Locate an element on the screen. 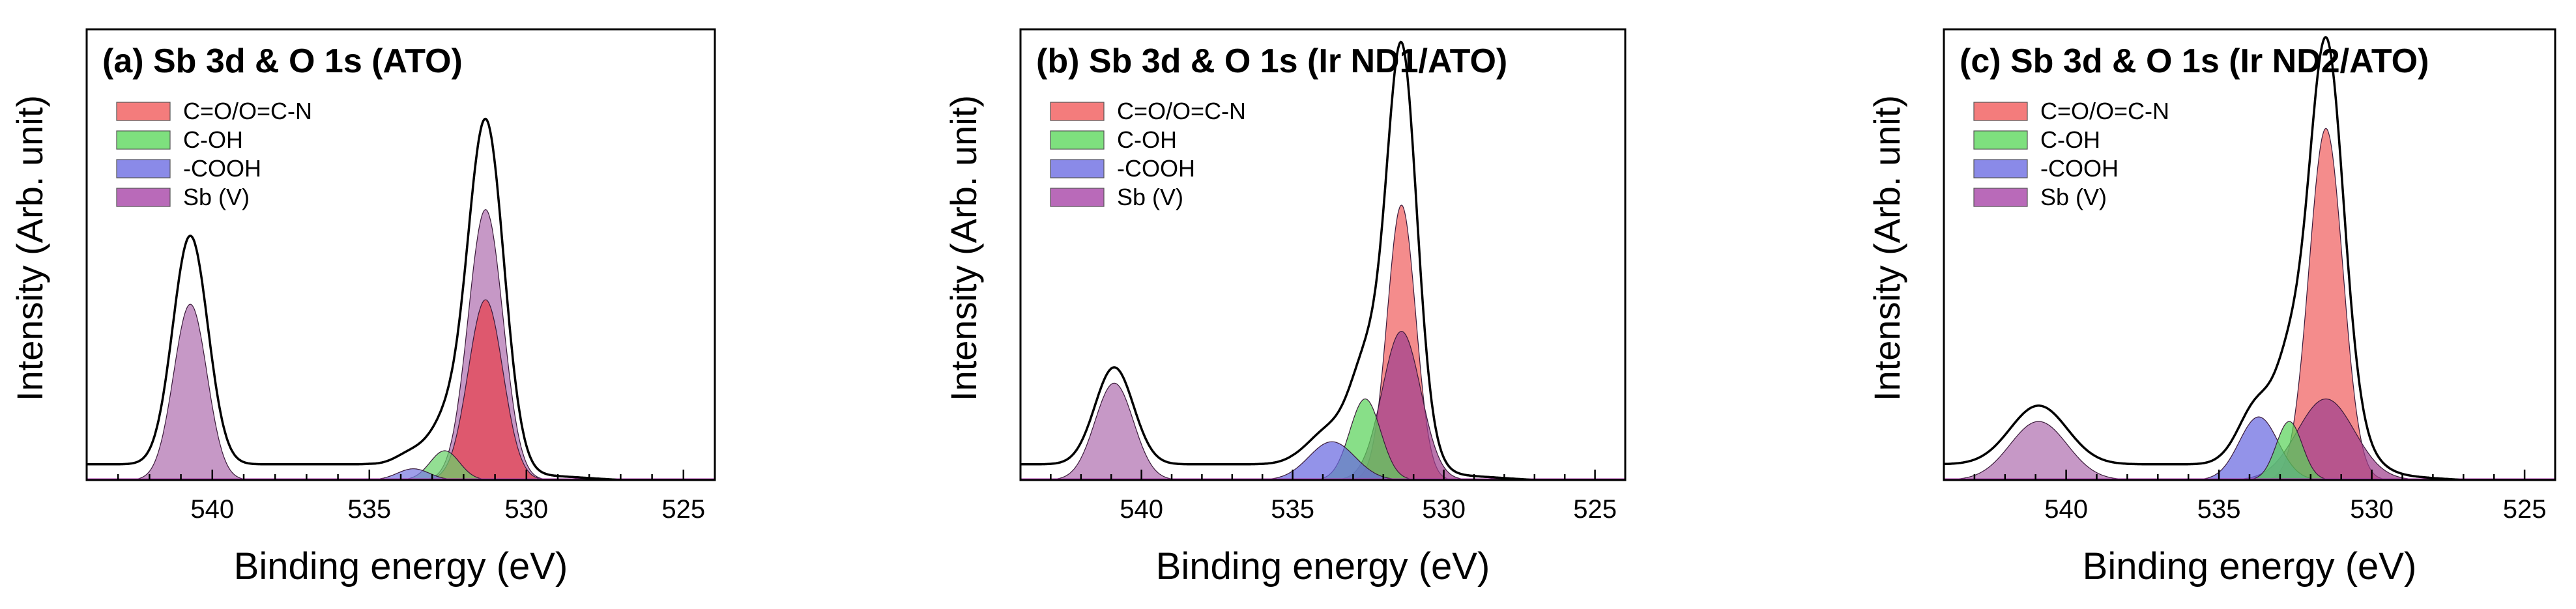 This screenshot has width=2576, height=609. panel-title: (b) Sb 3d & O 1s (Ir ND1/ATO) is located at coordinates (1271, 61).